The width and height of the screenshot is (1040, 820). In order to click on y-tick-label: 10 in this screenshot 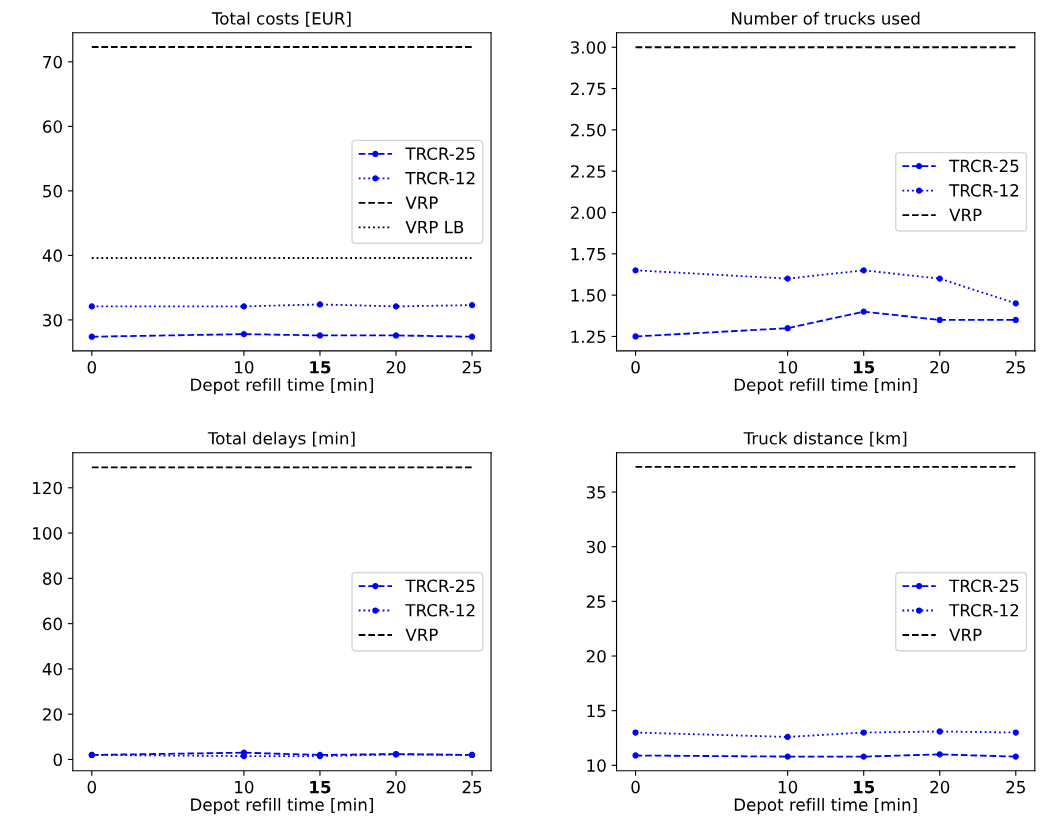, I will do `click(596, 765)`.